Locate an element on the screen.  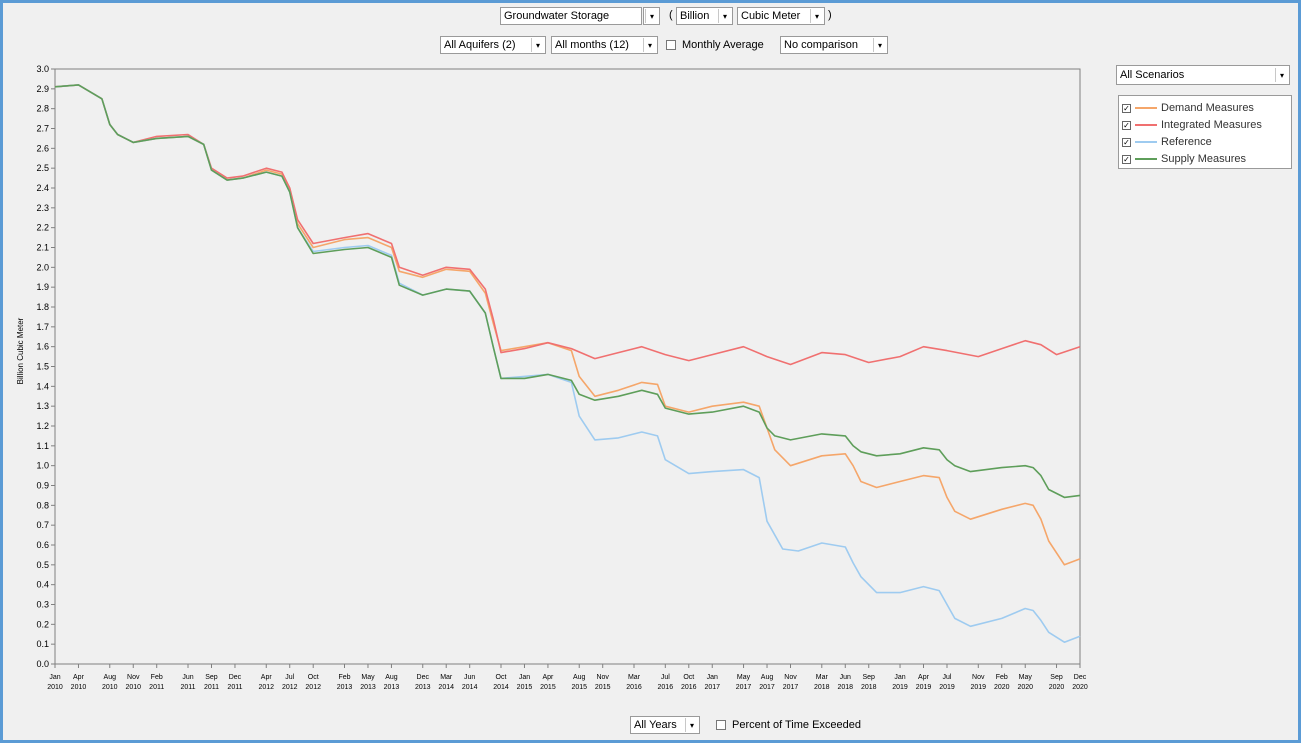
y-tick-label: 2.5 is located at coordinates (42, 168).